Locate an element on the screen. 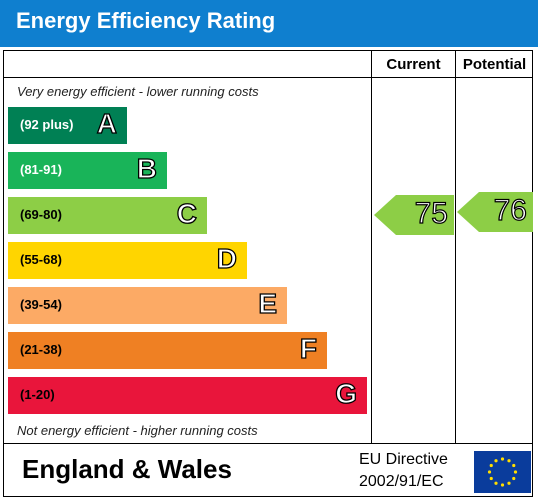 Image resolution: width=538 pixels, height=500 pixels. header-divider is located at coordinates (268, 77).